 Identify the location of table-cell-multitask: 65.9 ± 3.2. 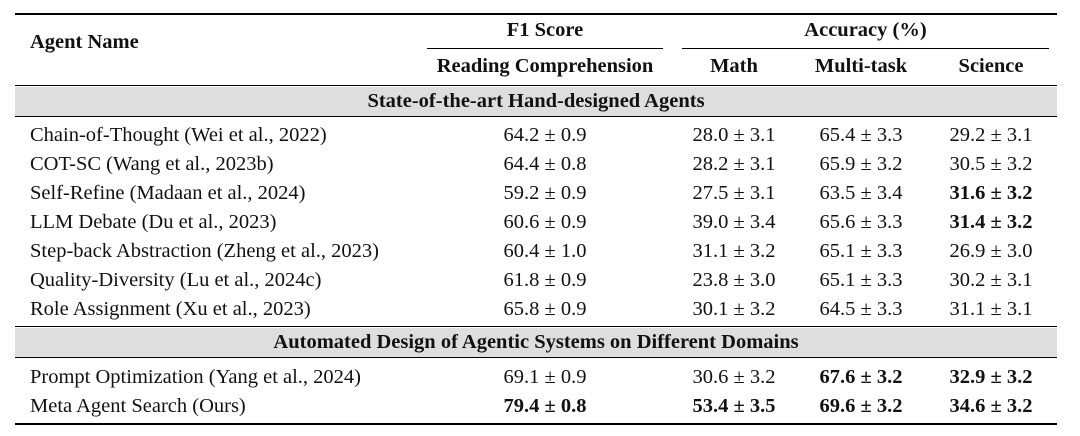
(861, 164).